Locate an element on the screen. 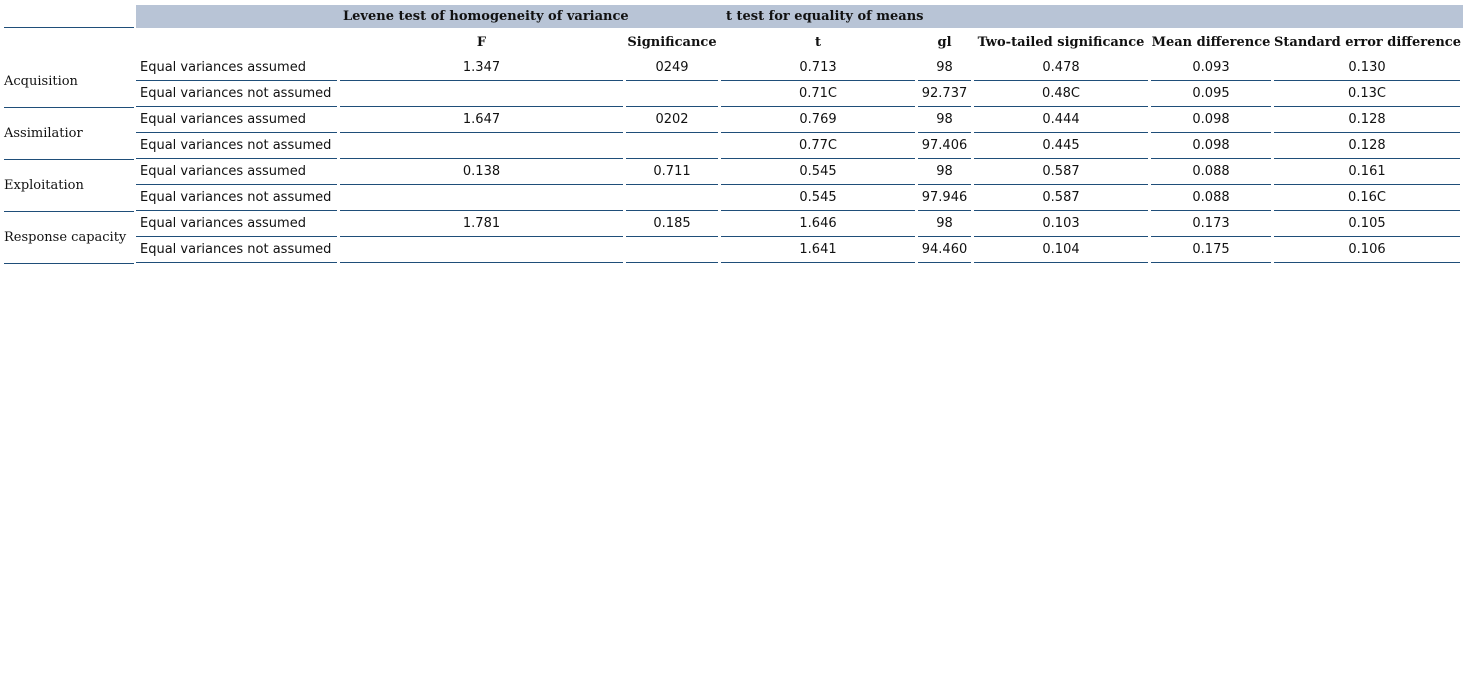 Image resolution: width=1467 pixels, height=675 pixels. value-cell-se-diff: 0.13C is located at coordinates (1367, 93).